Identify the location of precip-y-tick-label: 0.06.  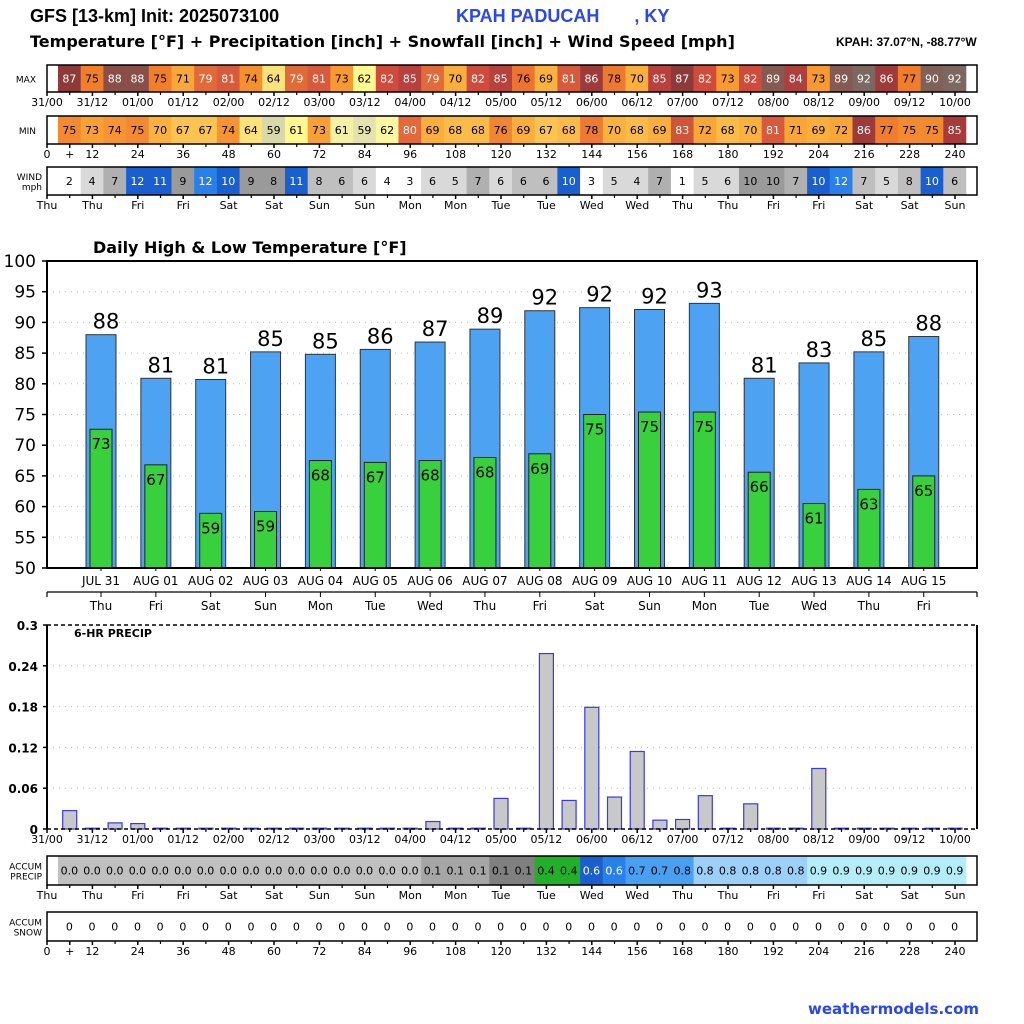
(23, 789).